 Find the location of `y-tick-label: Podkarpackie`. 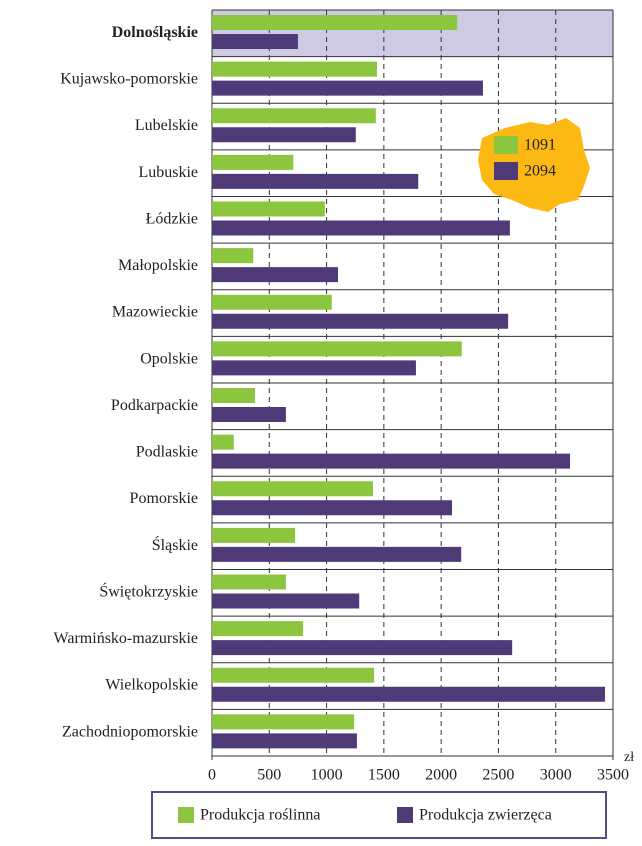

y-tick-label: Podkarpackie is located at coordinates (154, 405).